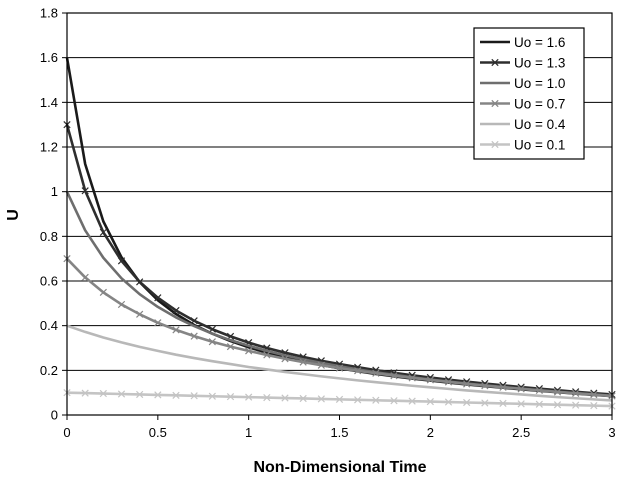  I want to click on legend-item: Uo = 0.1, so click(522, 145).